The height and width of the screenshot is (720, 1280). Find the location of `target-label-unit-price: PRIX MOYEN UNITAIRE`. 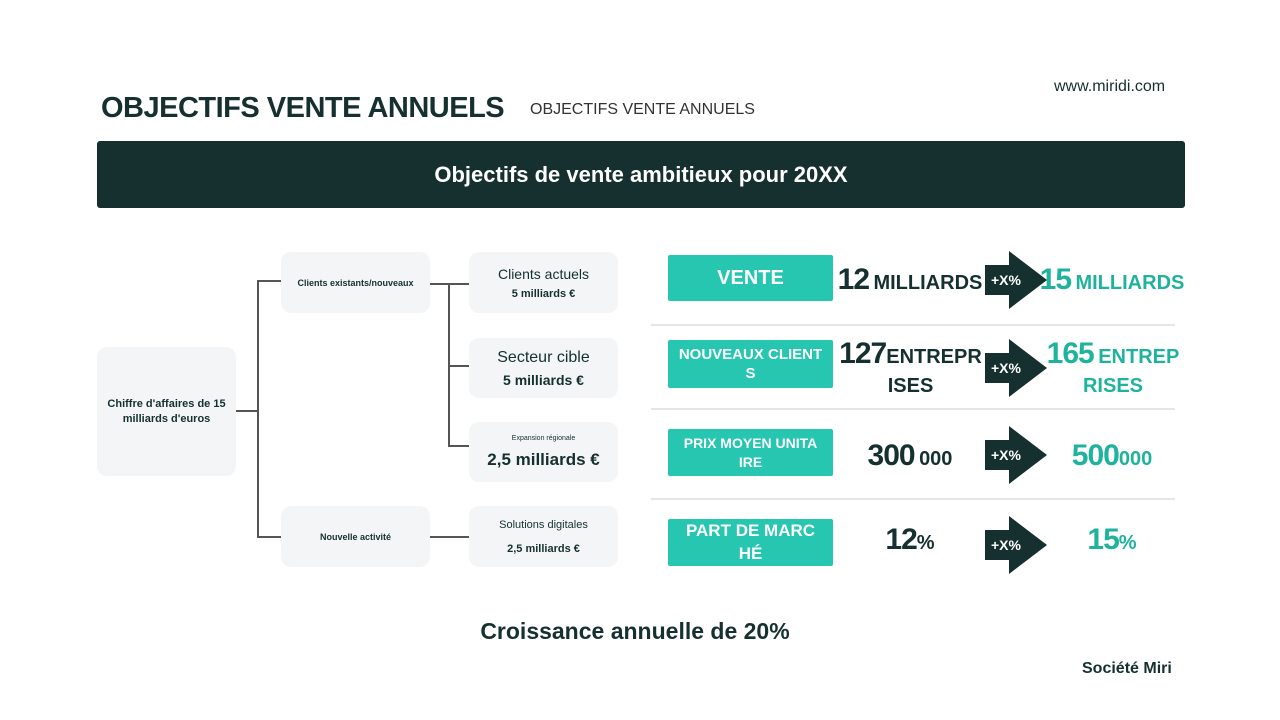

target-label-unit-price: PRIX MOYEN UNITAIRE is located at coordinates (750, 452).